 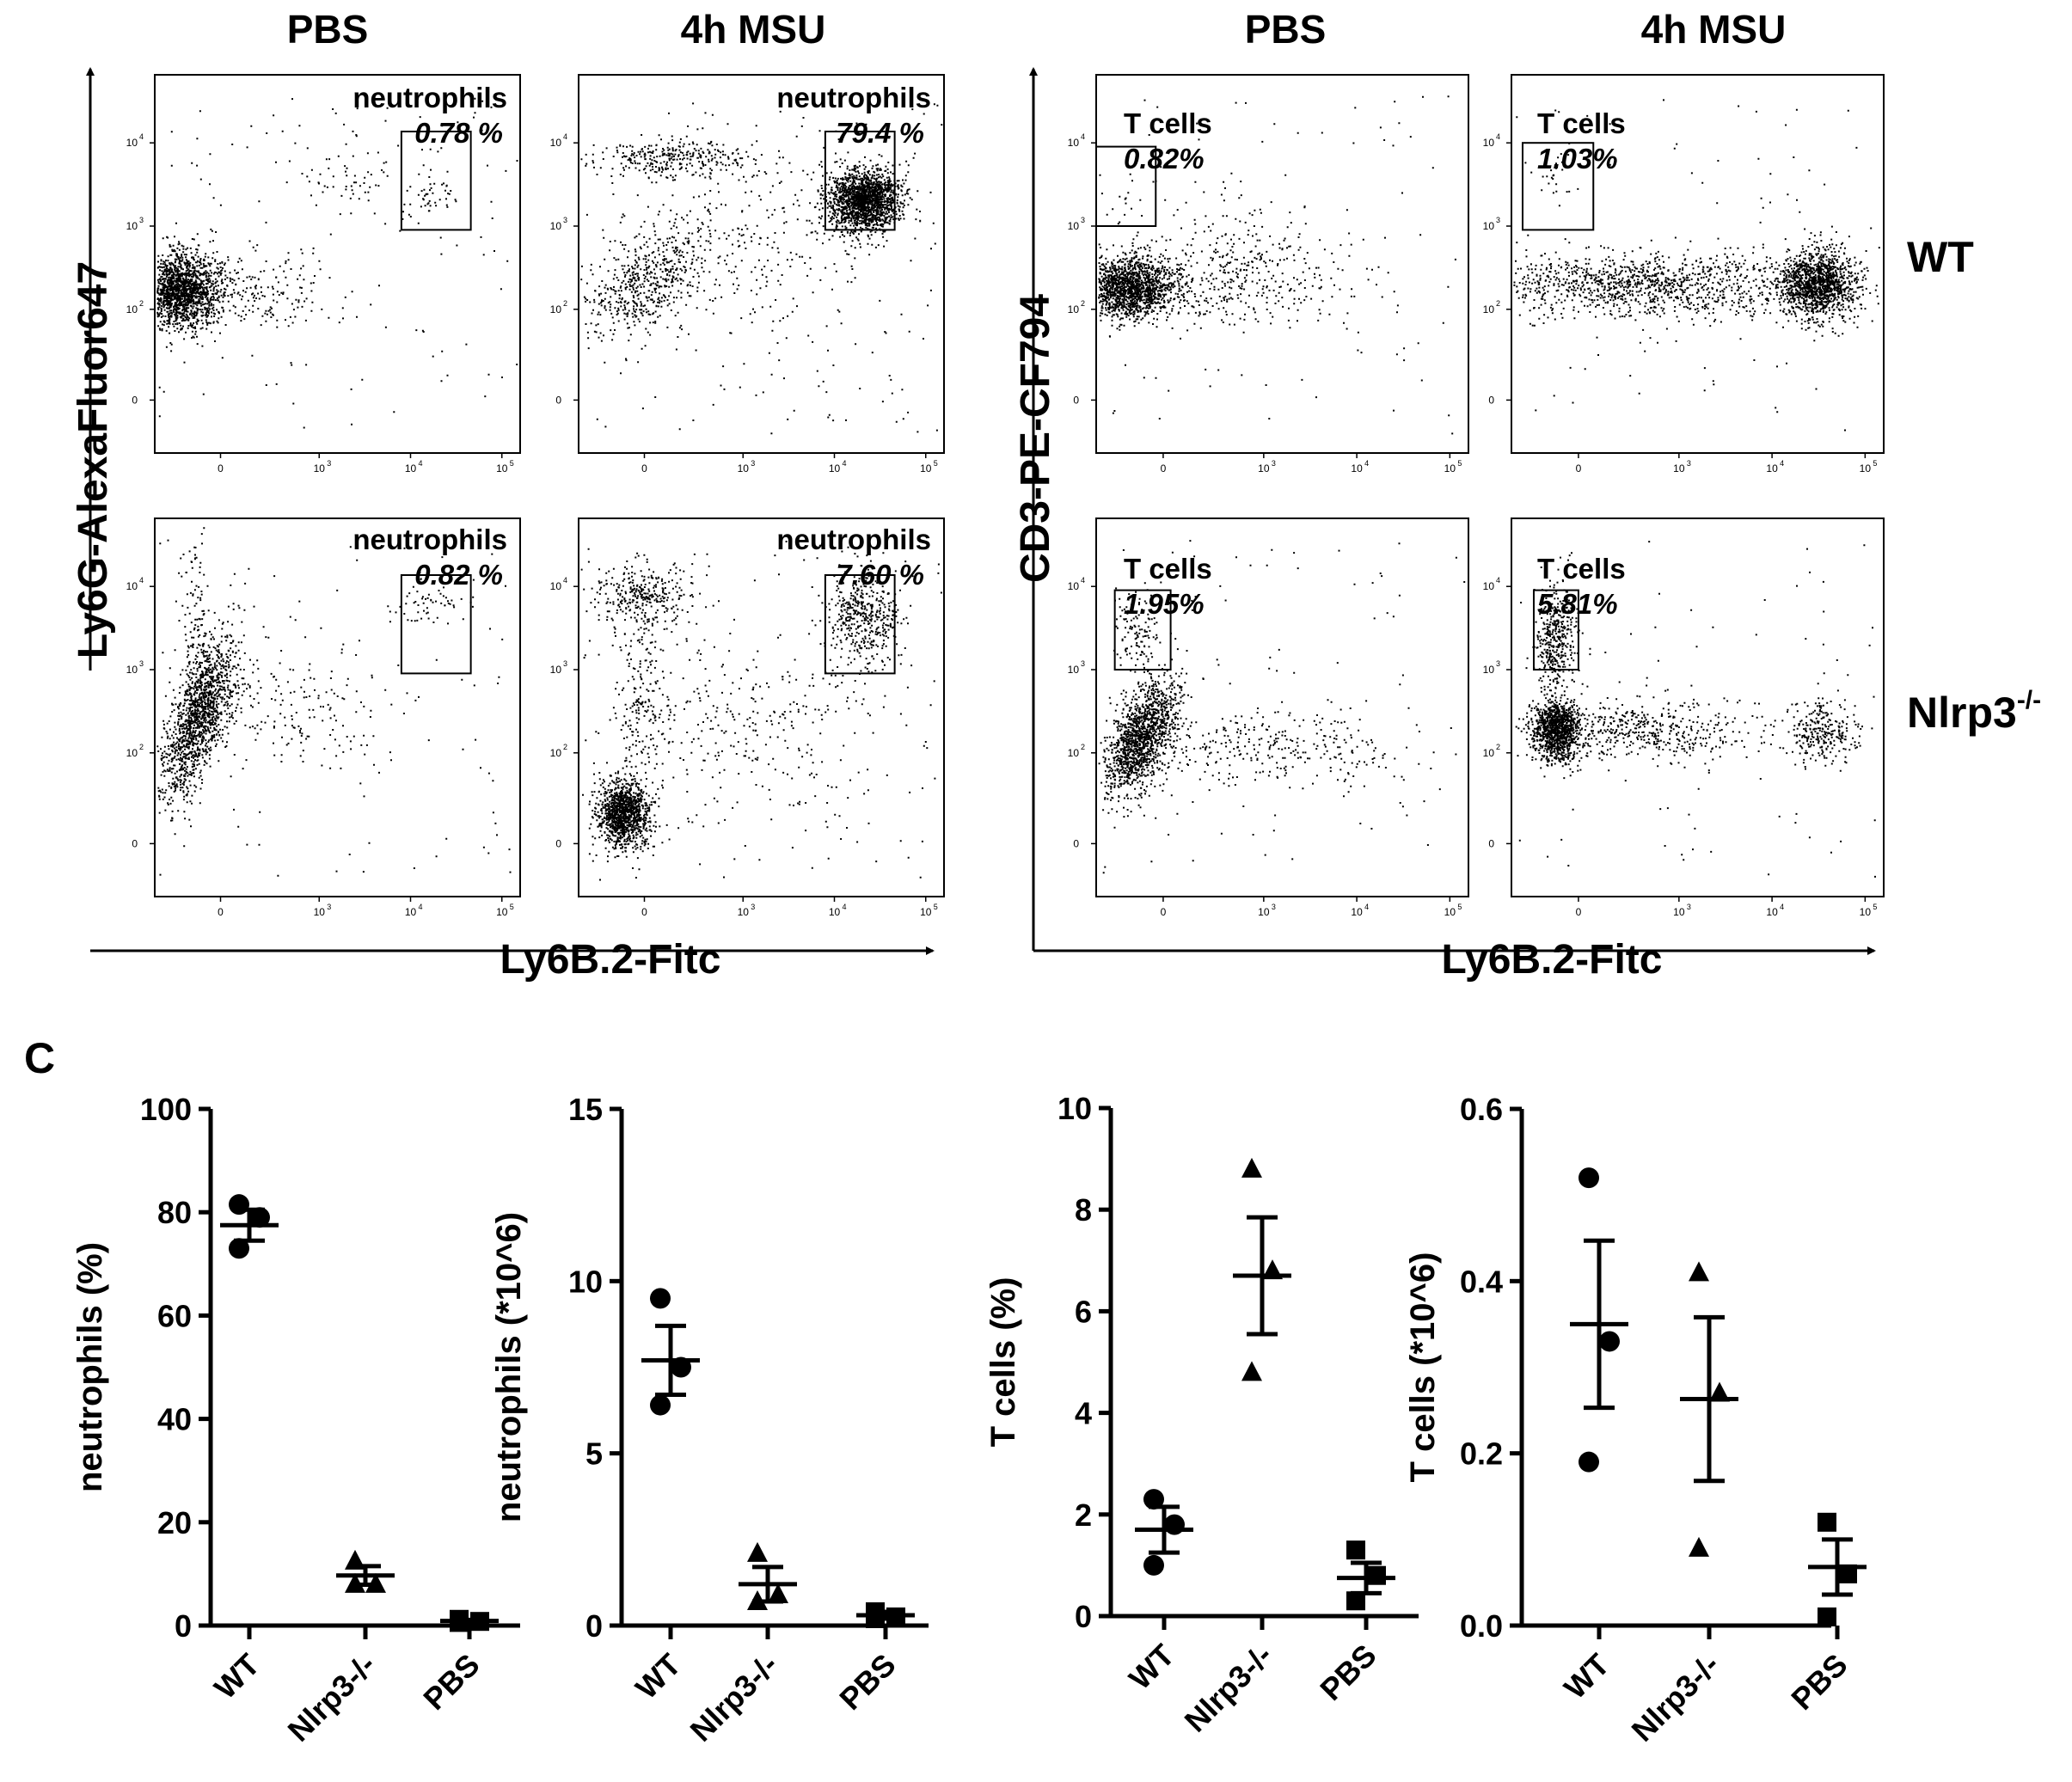 What do you see at coordinates (2029, 700) in the screenshot?
I see `row-label-nlrp3-superscript: -/-` at bounding box center [2029, 700].